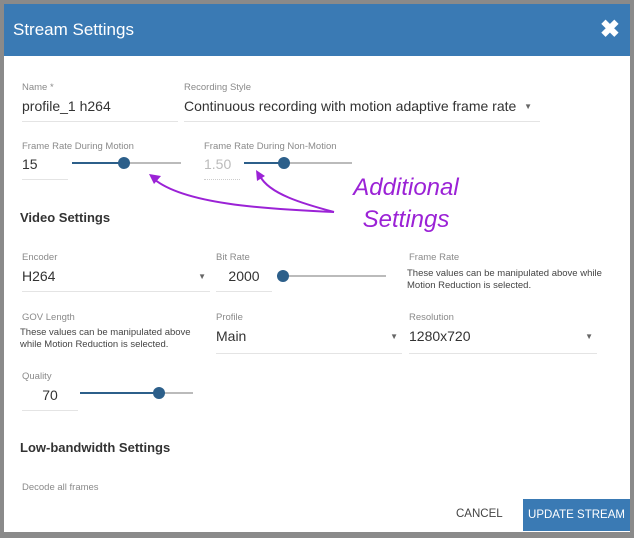 This screenshot has height=538, width=634. What do you see at coordinates (60, 487) in the screenshot?
I see `decode-all-frames-label: Decode all frames` at bounding box center [60, 487].